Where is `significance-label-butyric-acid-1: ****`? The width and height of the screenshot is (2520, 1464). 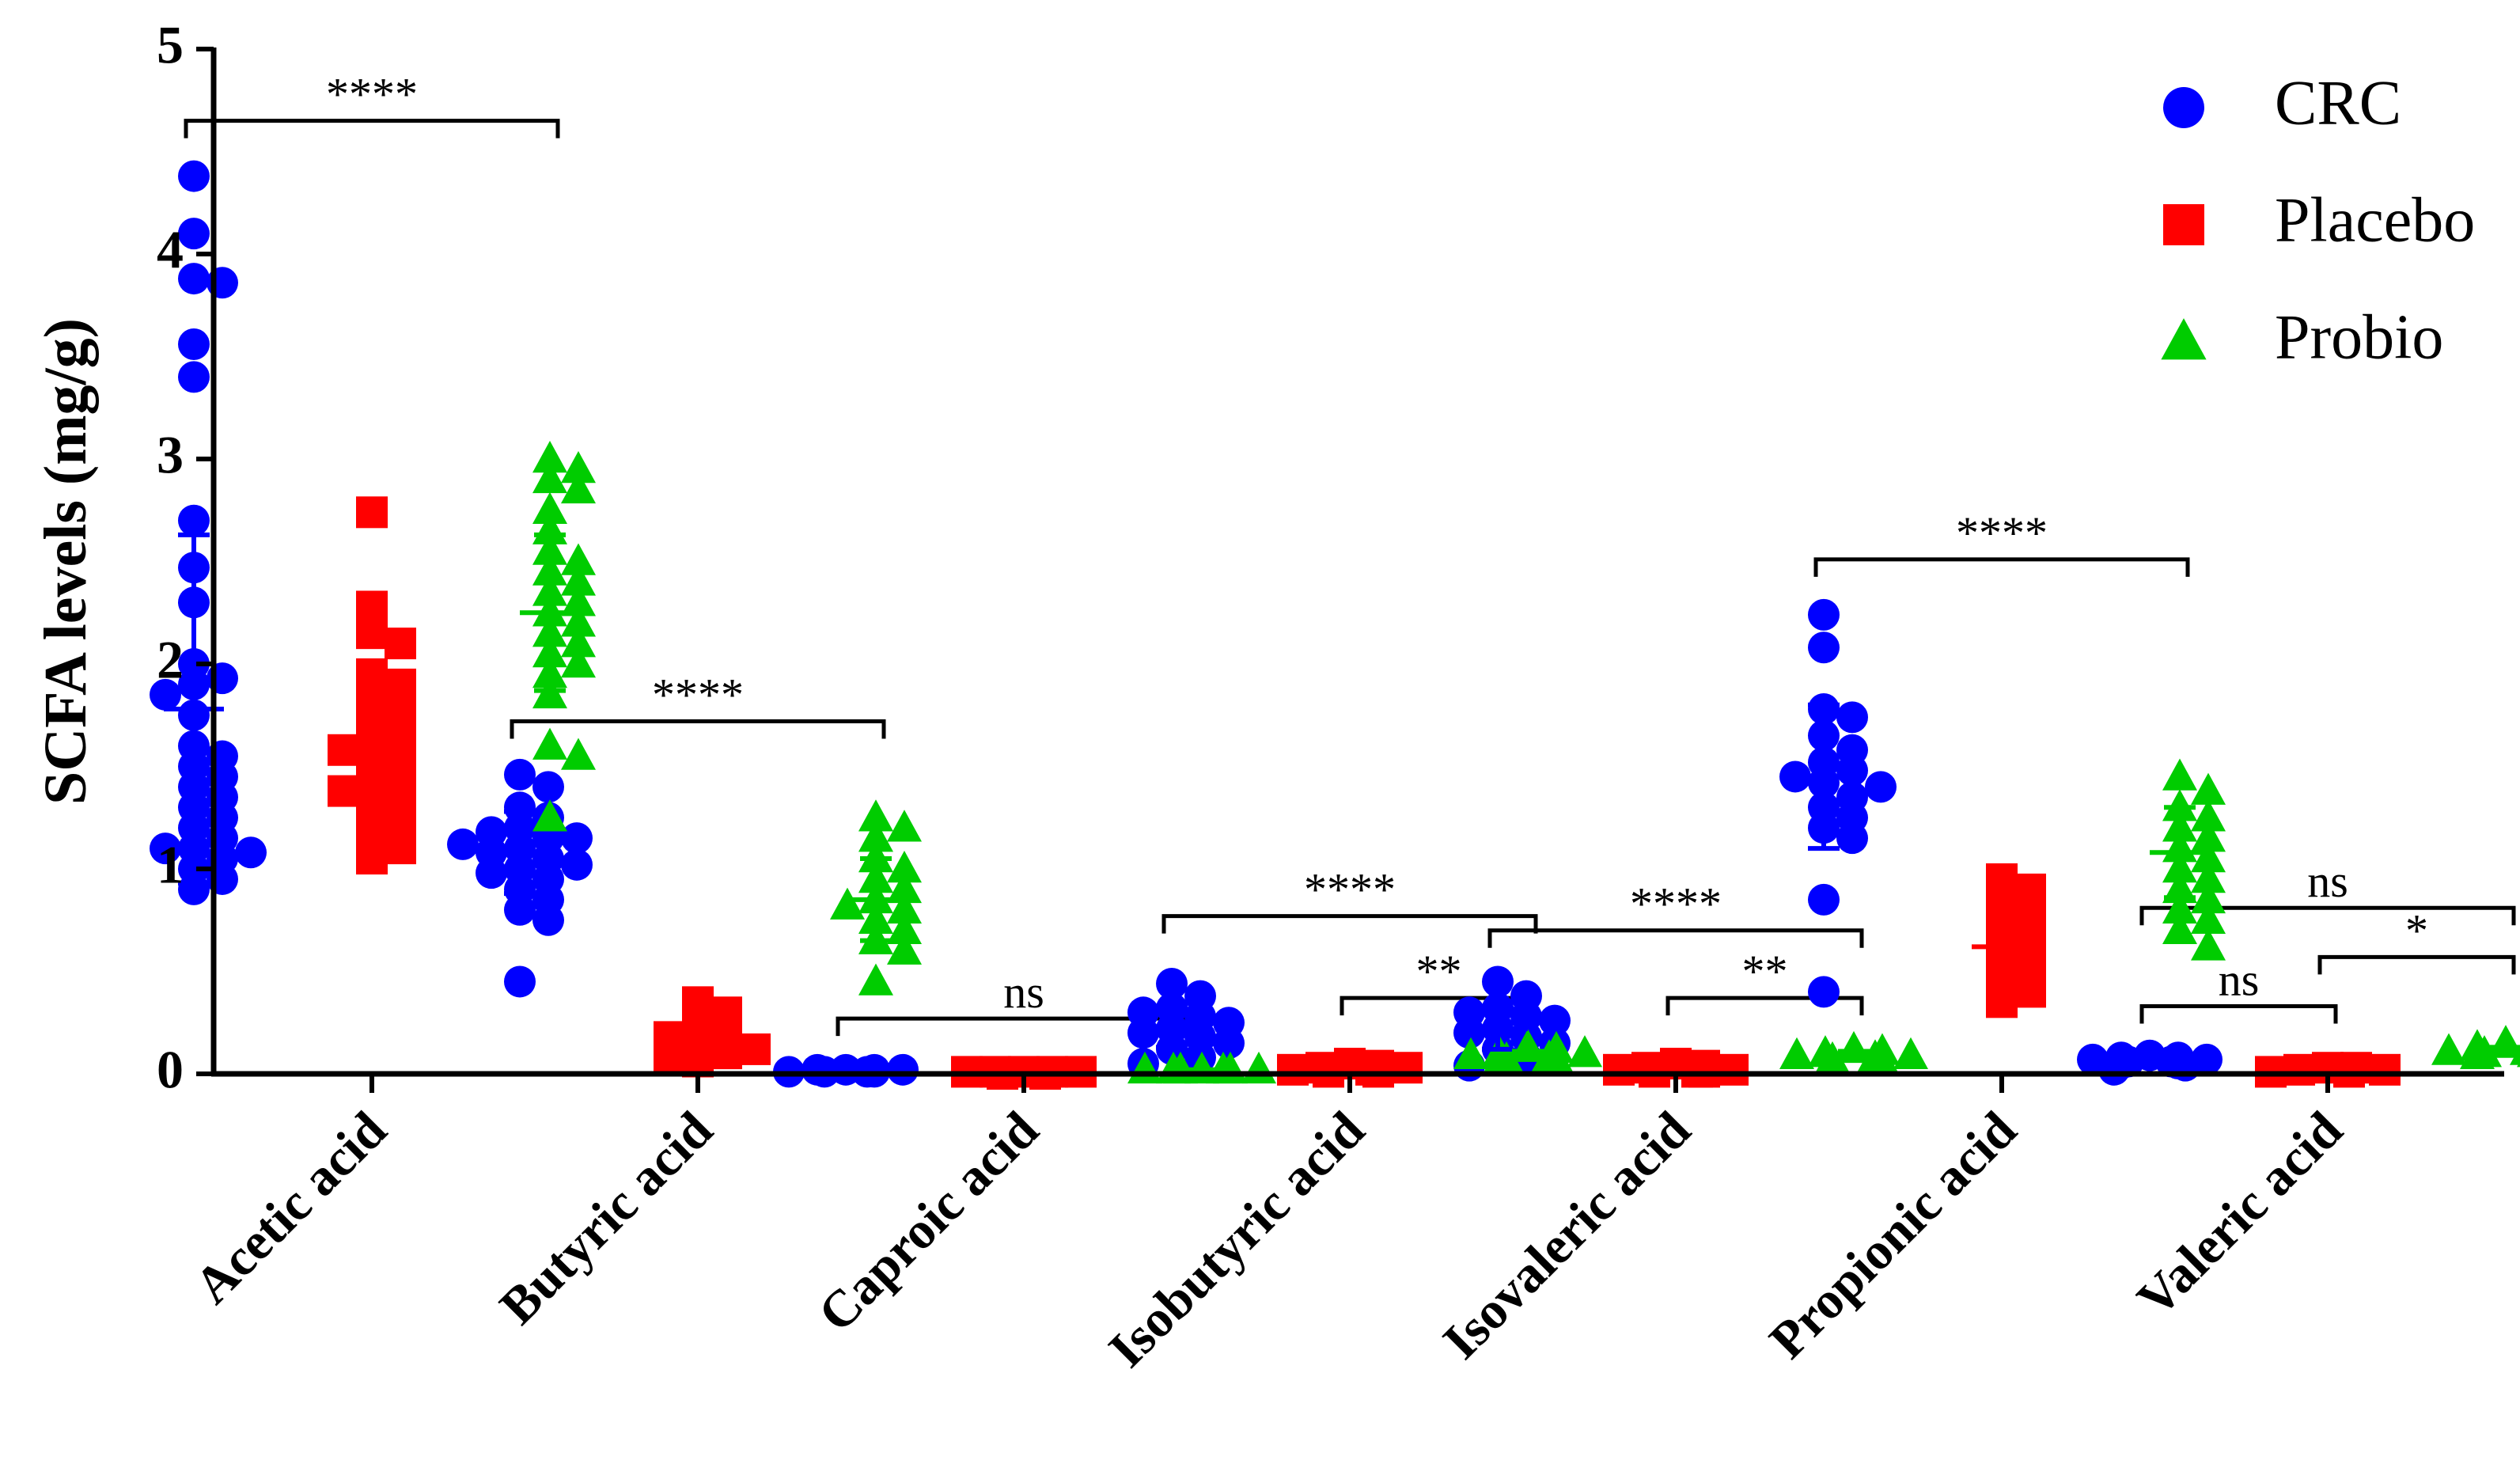 significance-label-butyric-acid-1: **** is located at coordinates (698, 695).